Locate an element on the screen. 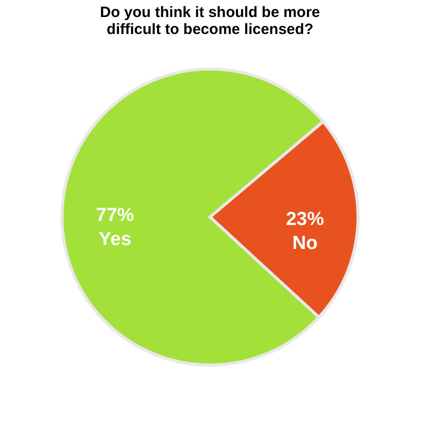 The image size is (430, 430). chart-title: Do you think it should be more difficult to become licensed? is located at coordinates (210, 21).